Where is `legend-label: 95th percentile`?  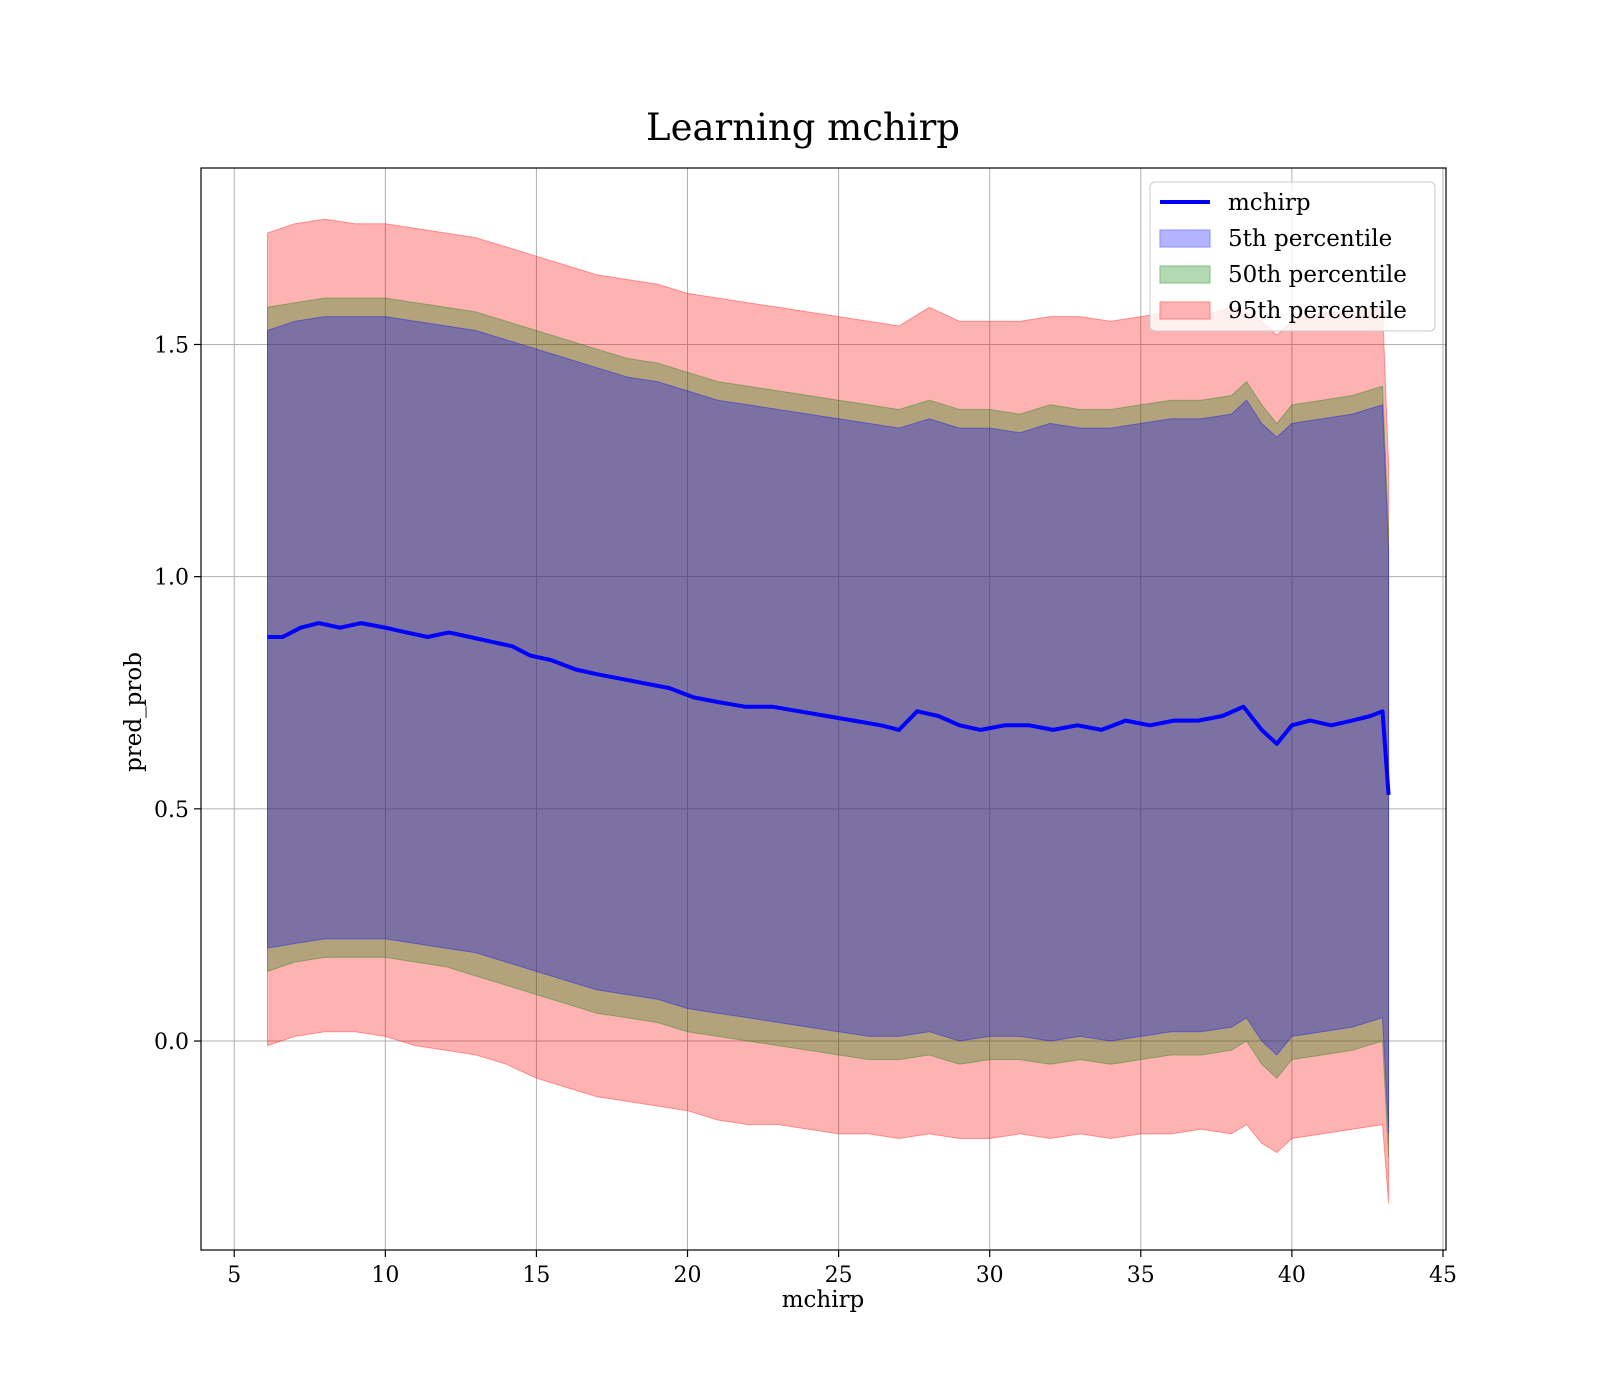
legend-label: 95th percentile is located at coordinates (1317, 311).